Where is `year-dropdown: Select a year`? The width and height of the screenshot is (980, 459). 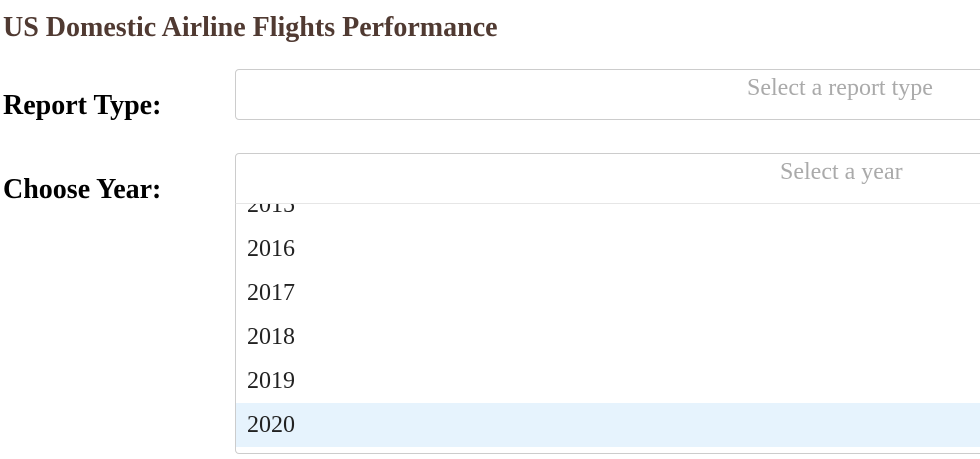
year-dropdown: Select a year is located at coordinates (607, 178).